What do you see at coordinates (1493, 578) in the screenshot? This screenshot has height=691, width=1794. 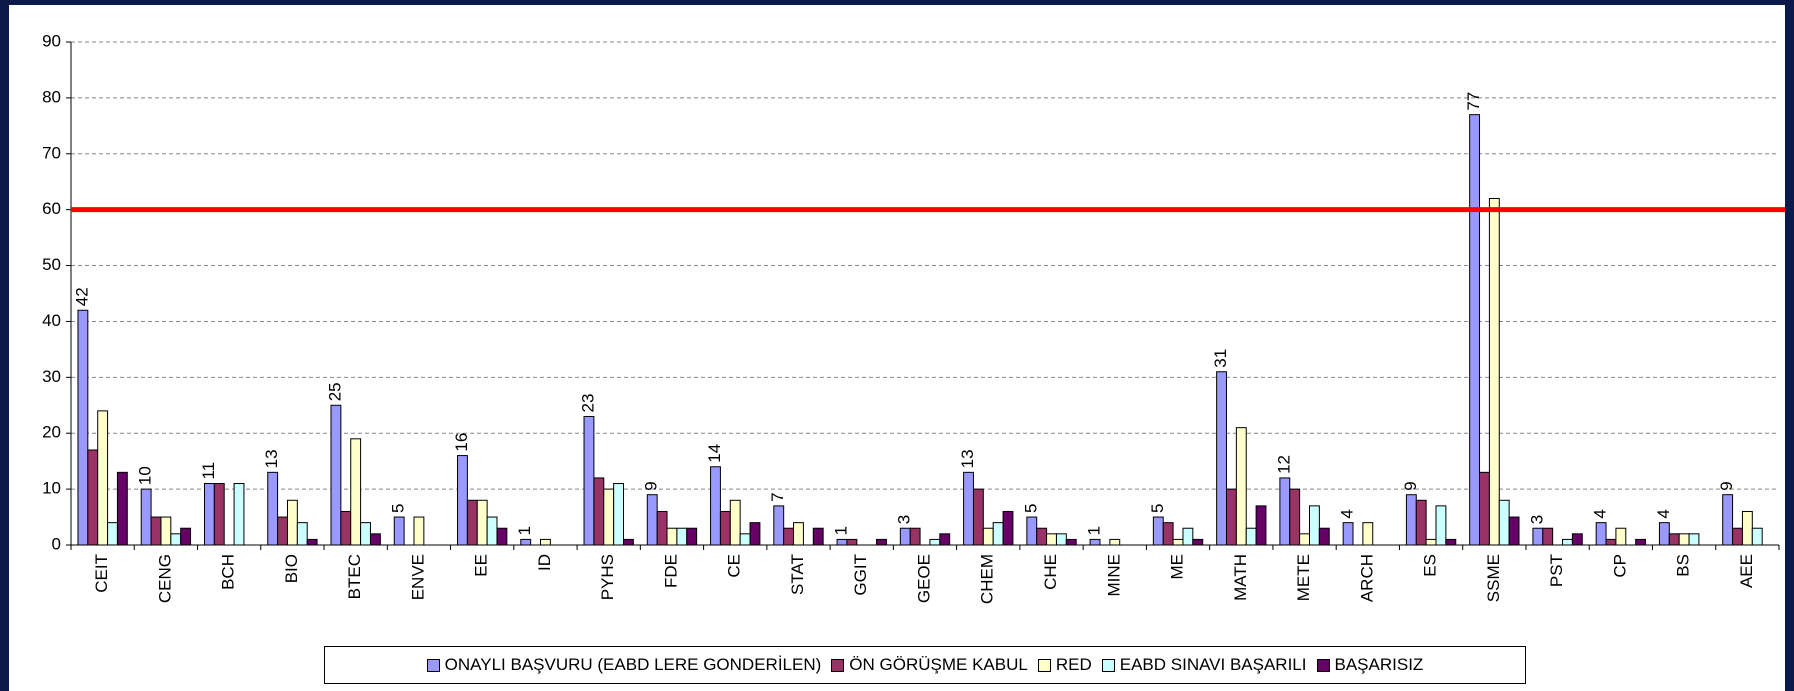 I see `x-tick-label: SSME` at bounding box center [1493, 578].